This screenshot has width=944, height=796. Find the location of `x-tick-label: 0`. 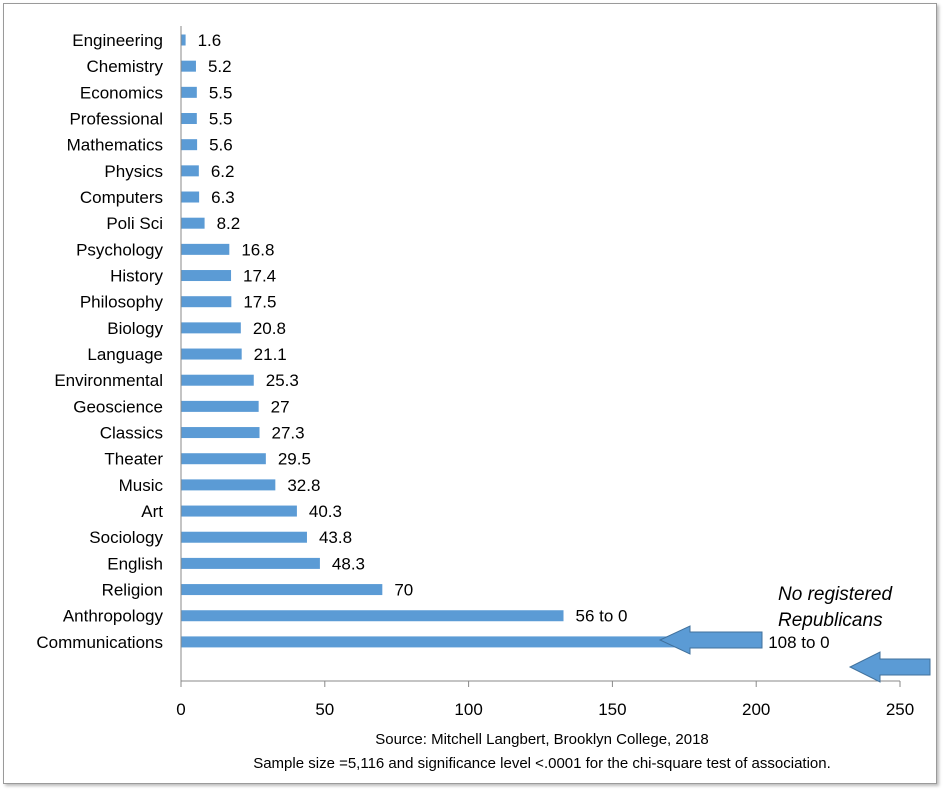

x-tick-label: 0 is located at coordinates (180, 709).